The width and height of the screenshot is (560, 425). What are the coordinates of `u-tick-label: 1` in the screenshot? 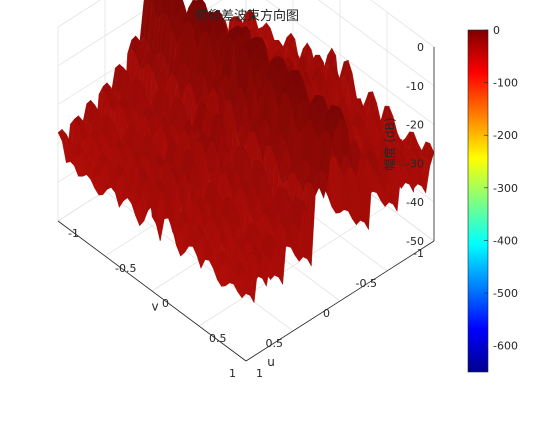 It's located at (232, 373).